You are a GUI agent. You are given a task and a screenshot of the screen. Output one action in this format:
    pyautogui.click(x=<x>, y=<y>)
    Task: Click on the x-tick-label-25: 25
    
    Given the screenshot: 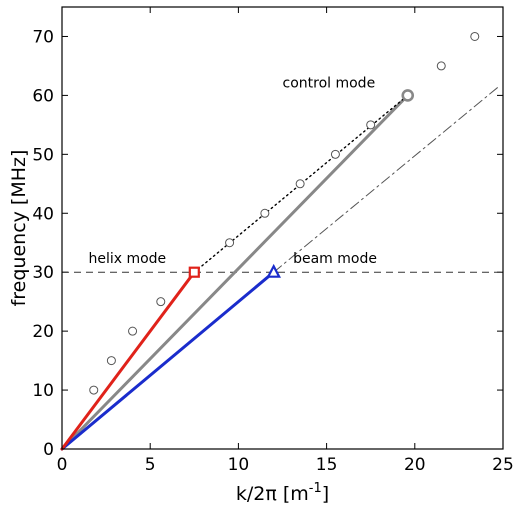 What is the action you would take?
    pyautogui.click(x=503, y=465)
    